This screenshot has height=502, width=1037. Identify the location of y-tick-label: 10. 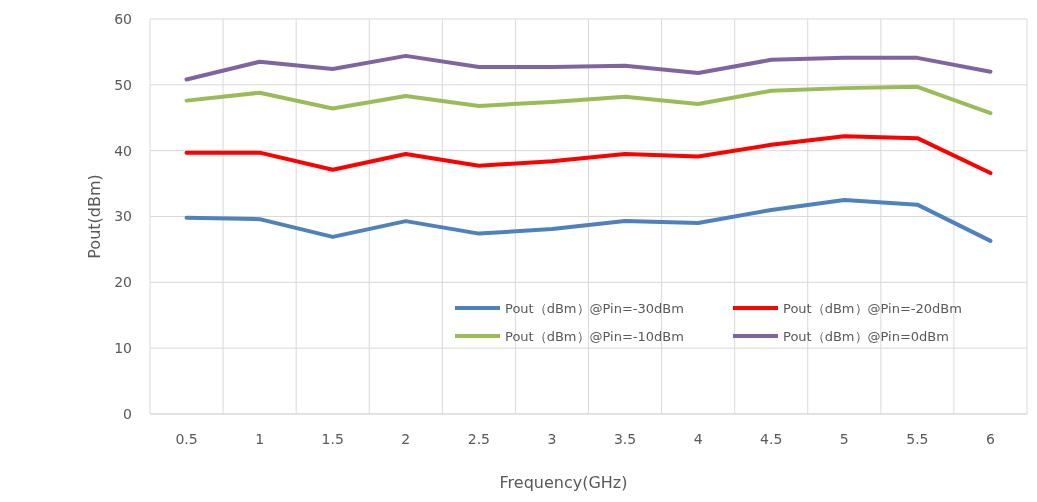
(123, 348).